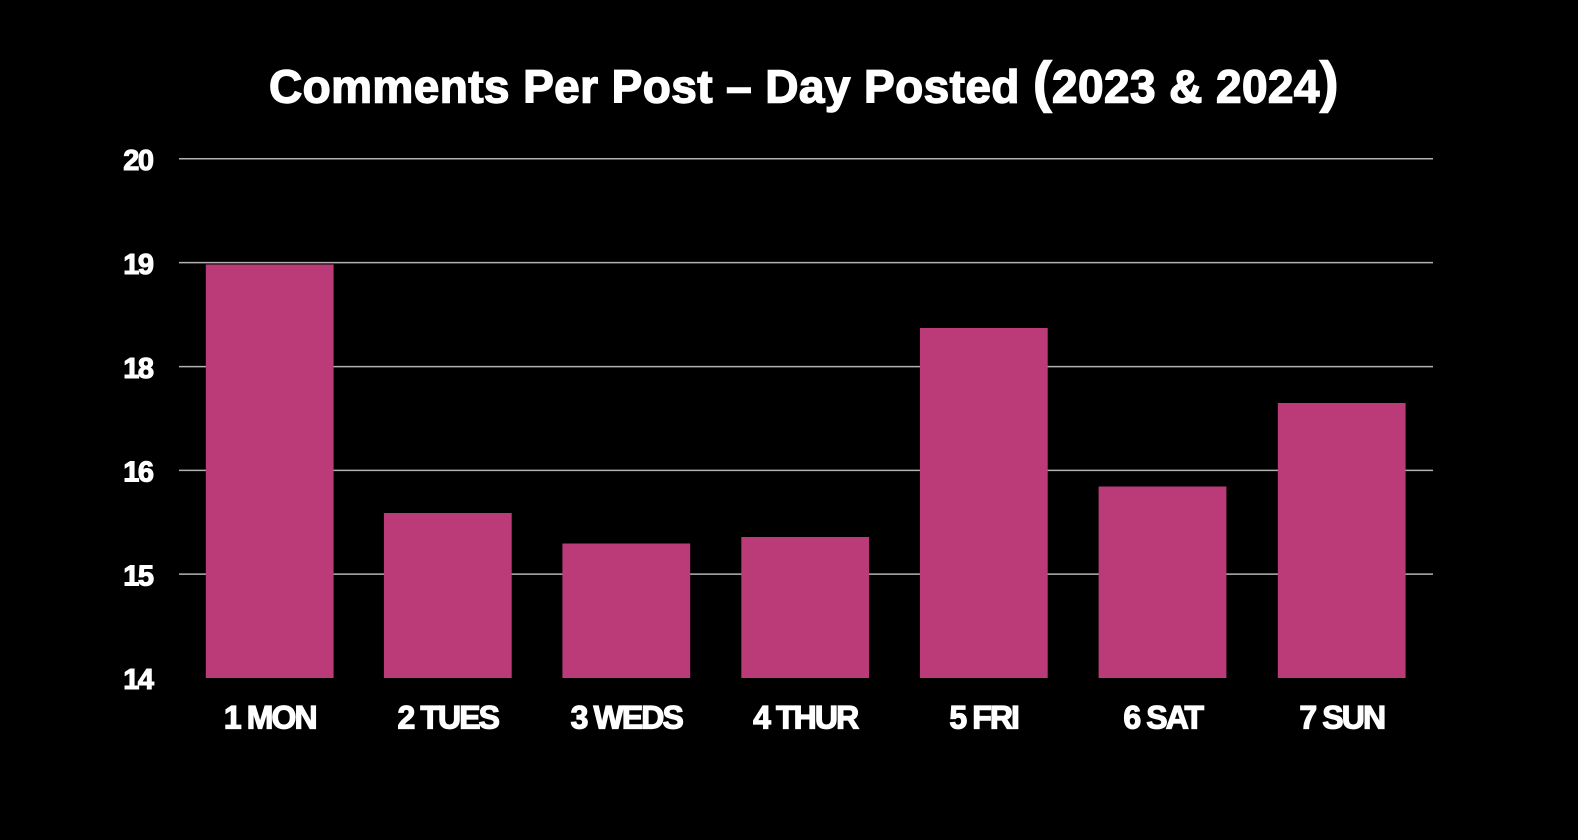 The width and height of the screenshot is (1578, 840). I want to click on svg-text: 2 TUES, so click(448, 717).